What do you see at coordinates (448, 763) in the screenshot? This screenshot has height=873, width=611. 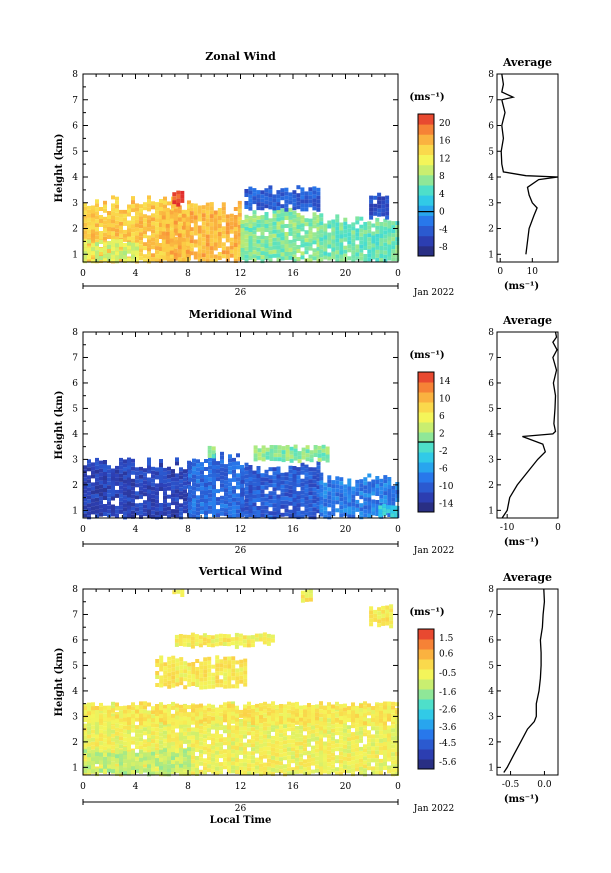 I see `colorbar-tick-label: -5.6` at bounding box center [448, 763].